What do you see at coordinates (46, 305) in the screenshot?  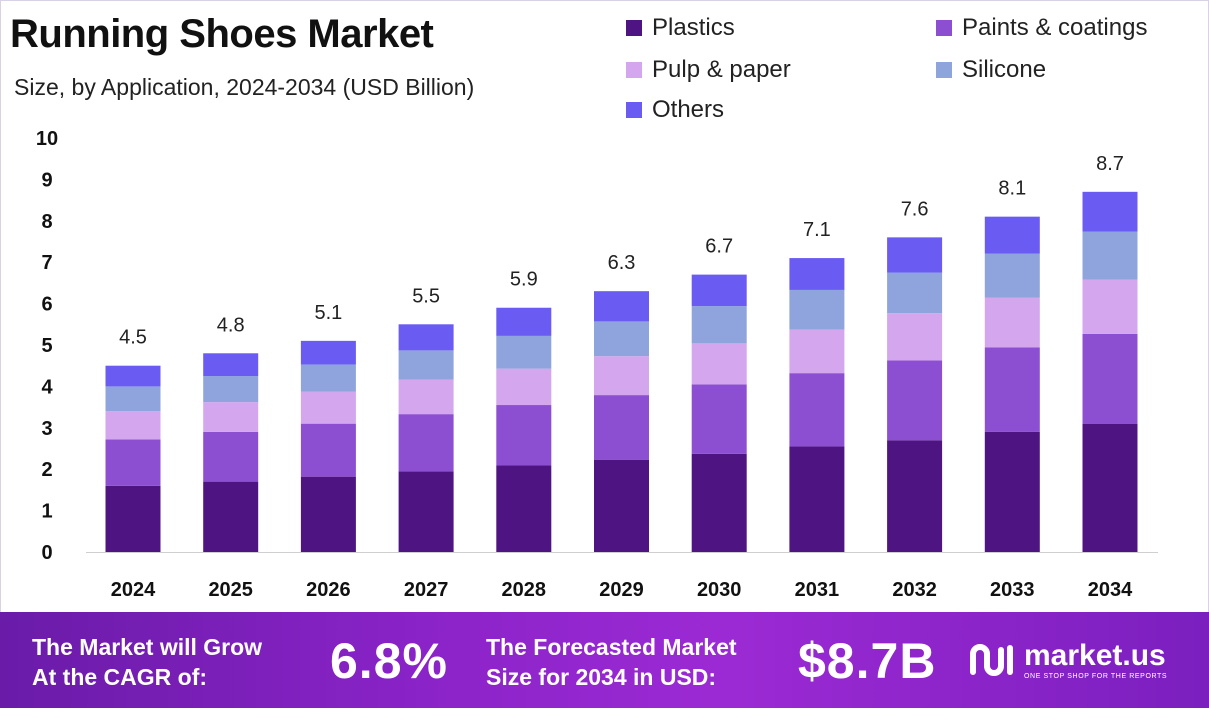 I see `y-tick-label: 6` at bounding box center [46, 305].